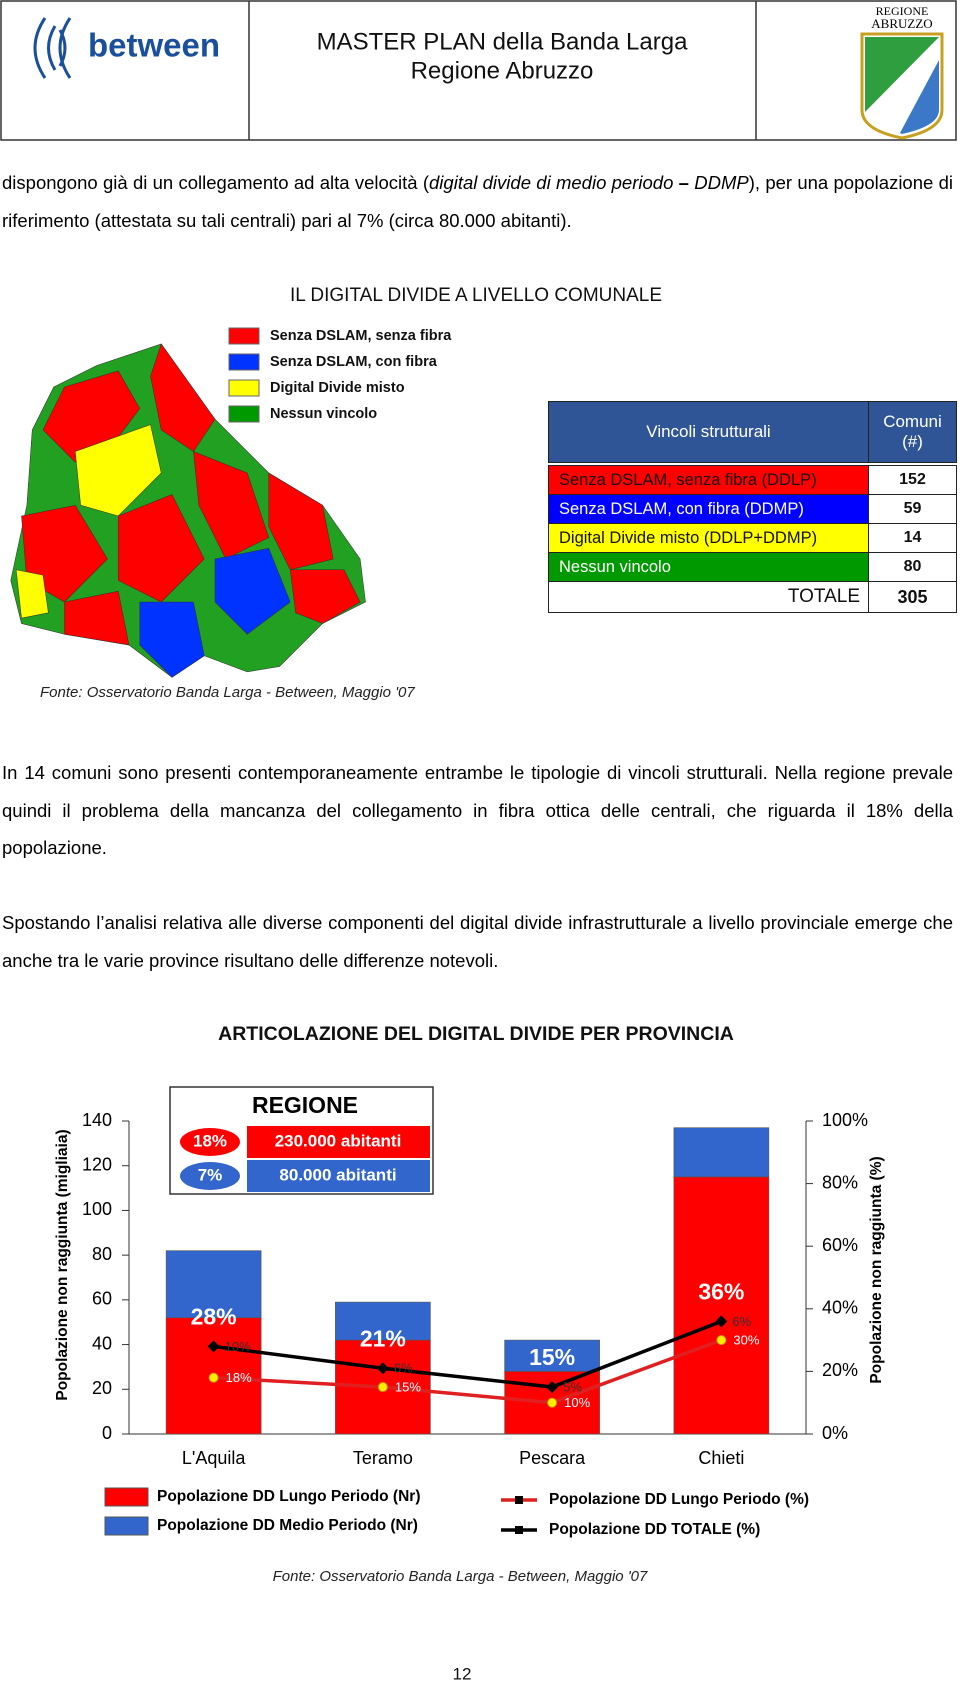  Describe the element at coordinates (840, 1308) in the screenshot. I see `y2-tick-label: 40%` at that location.